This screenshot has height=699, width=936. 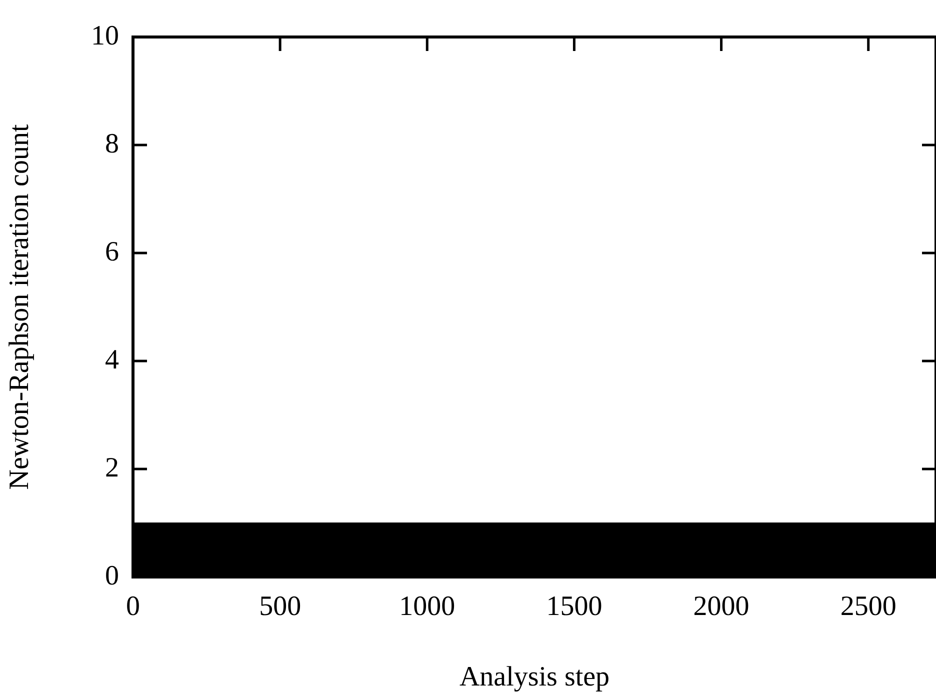 What do you see at coordinates (112, 468) in the screenshot?
I see `y-tick-label: 2` at bounding box center [112, 468].